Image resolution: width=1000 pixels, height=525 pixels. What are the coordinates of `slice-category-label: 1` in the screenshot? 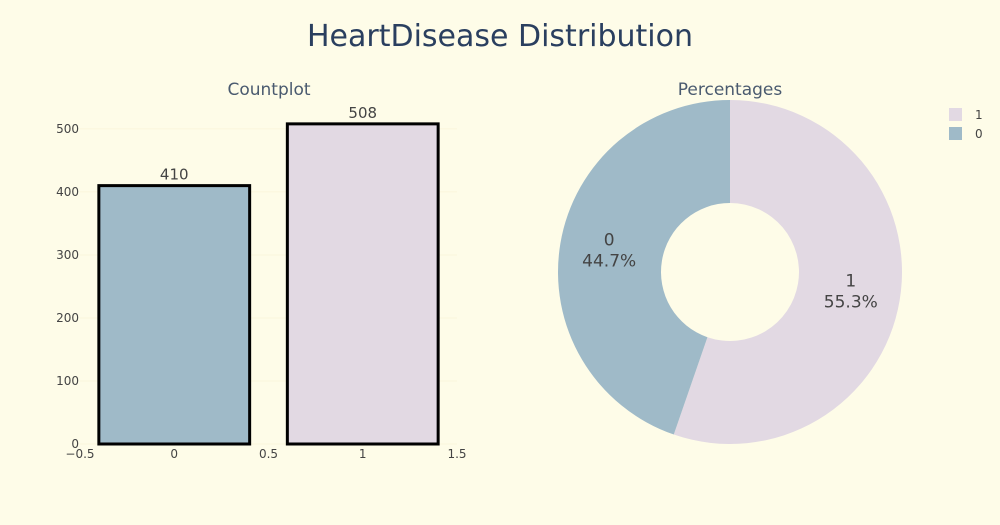 It's located at (850, 281).